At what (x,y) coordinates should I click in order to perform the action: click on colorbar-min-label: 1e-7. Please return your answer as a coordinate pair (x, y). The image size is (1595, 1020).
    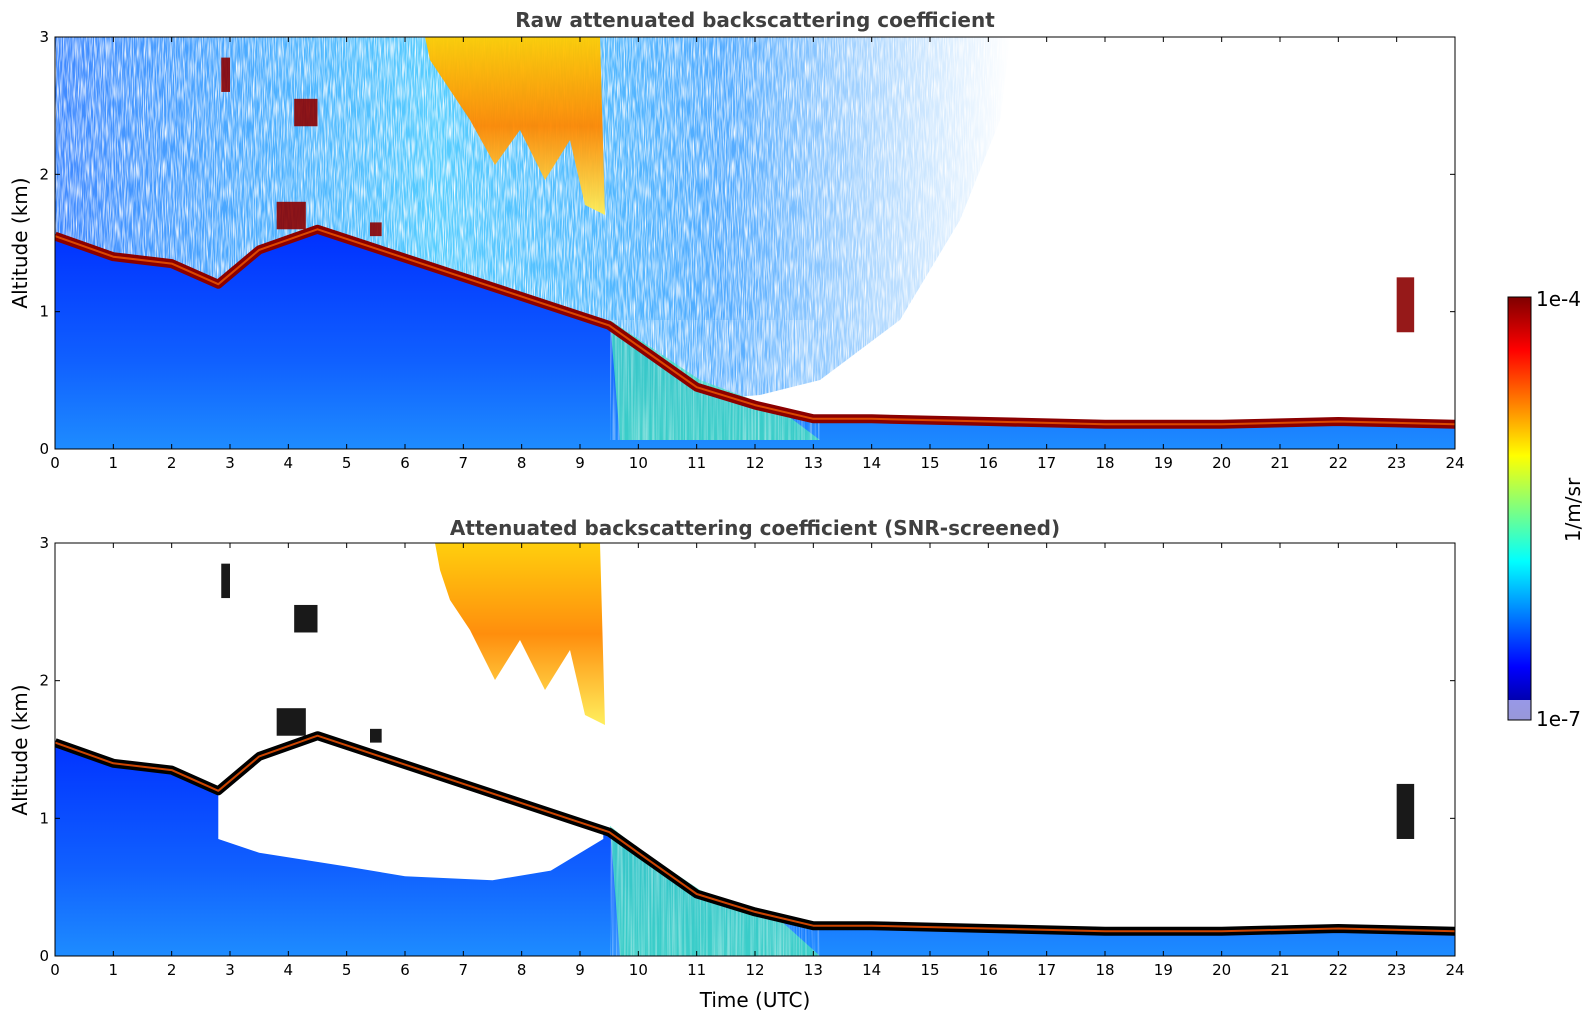
    Looking at the image, I should click on (1558, 719).